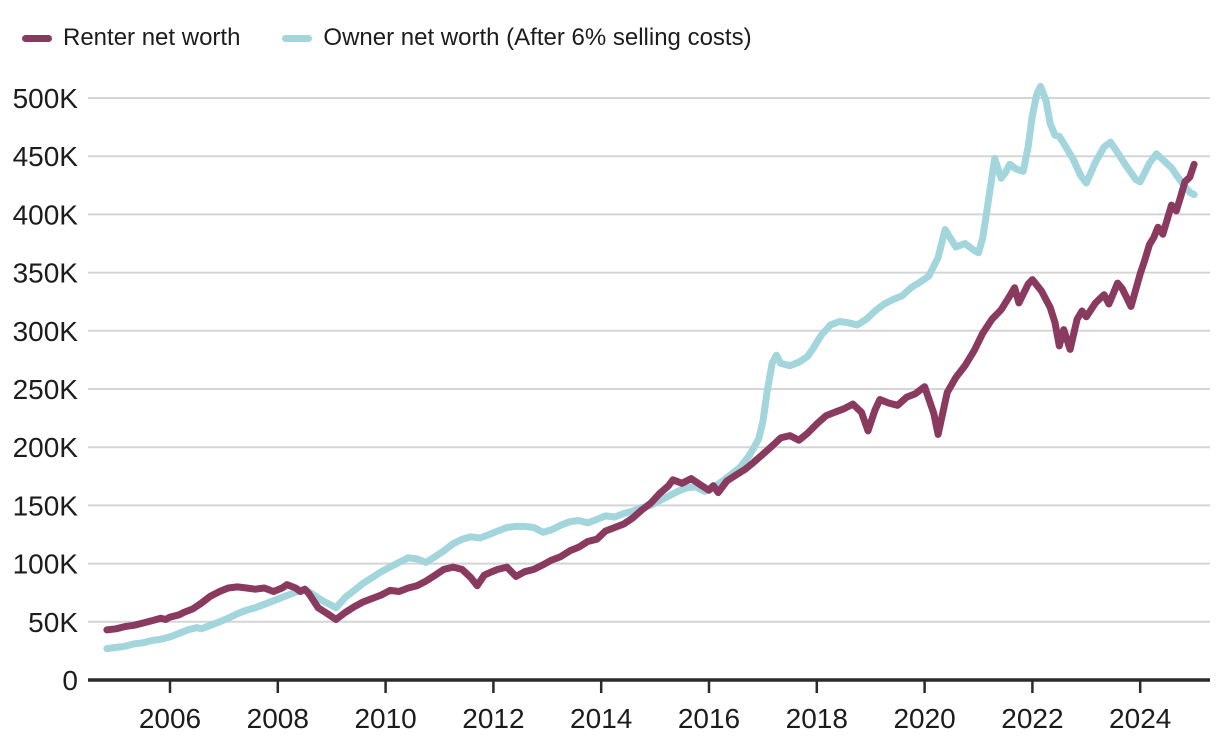 Image resolution: width=1220 pixels, height=748 pixels. I want to click on y-tick-label: 450K, so click(46, 156).